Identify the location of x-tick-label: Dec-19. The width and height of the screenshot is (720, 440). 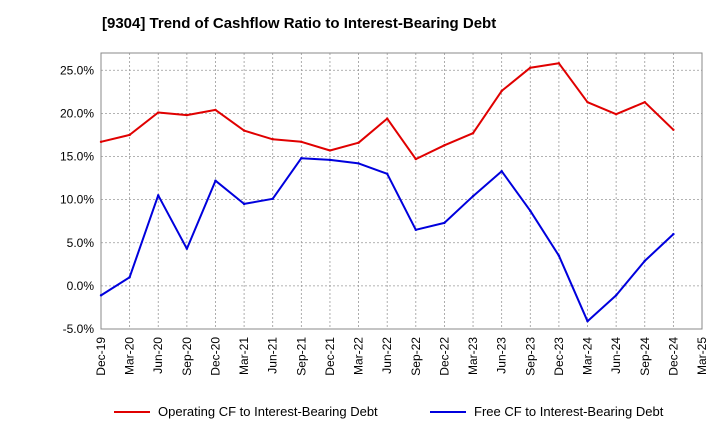
(101, 356).